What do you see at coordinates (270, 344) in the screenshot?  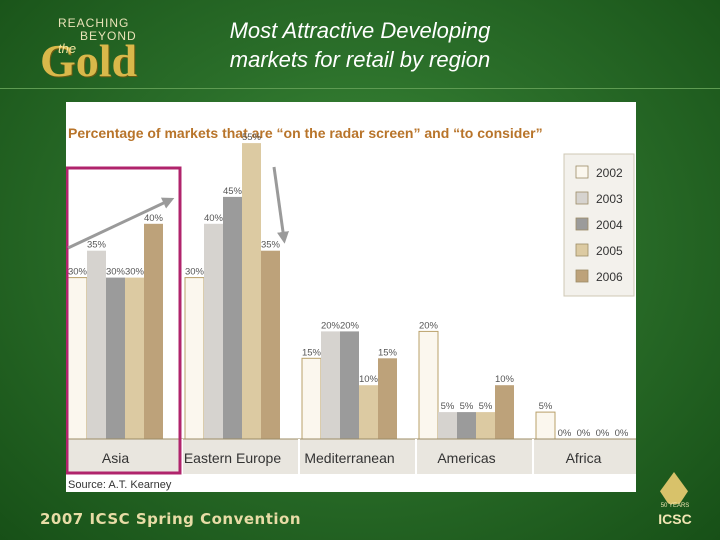 I see `bar-eastern-europe-2006` at bounding box center [270, 344].